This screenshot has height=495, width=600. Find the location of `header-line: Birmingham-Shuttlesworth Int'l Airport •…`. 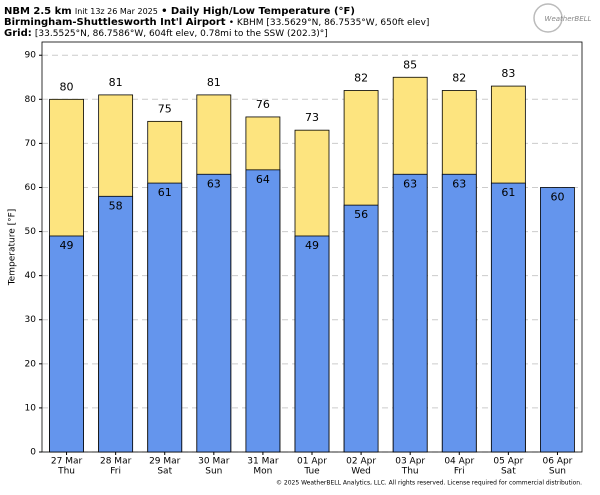

header-line: Birmingham-Shuttlesworth Int'l Airport •… is located at coordinates (216, 22).